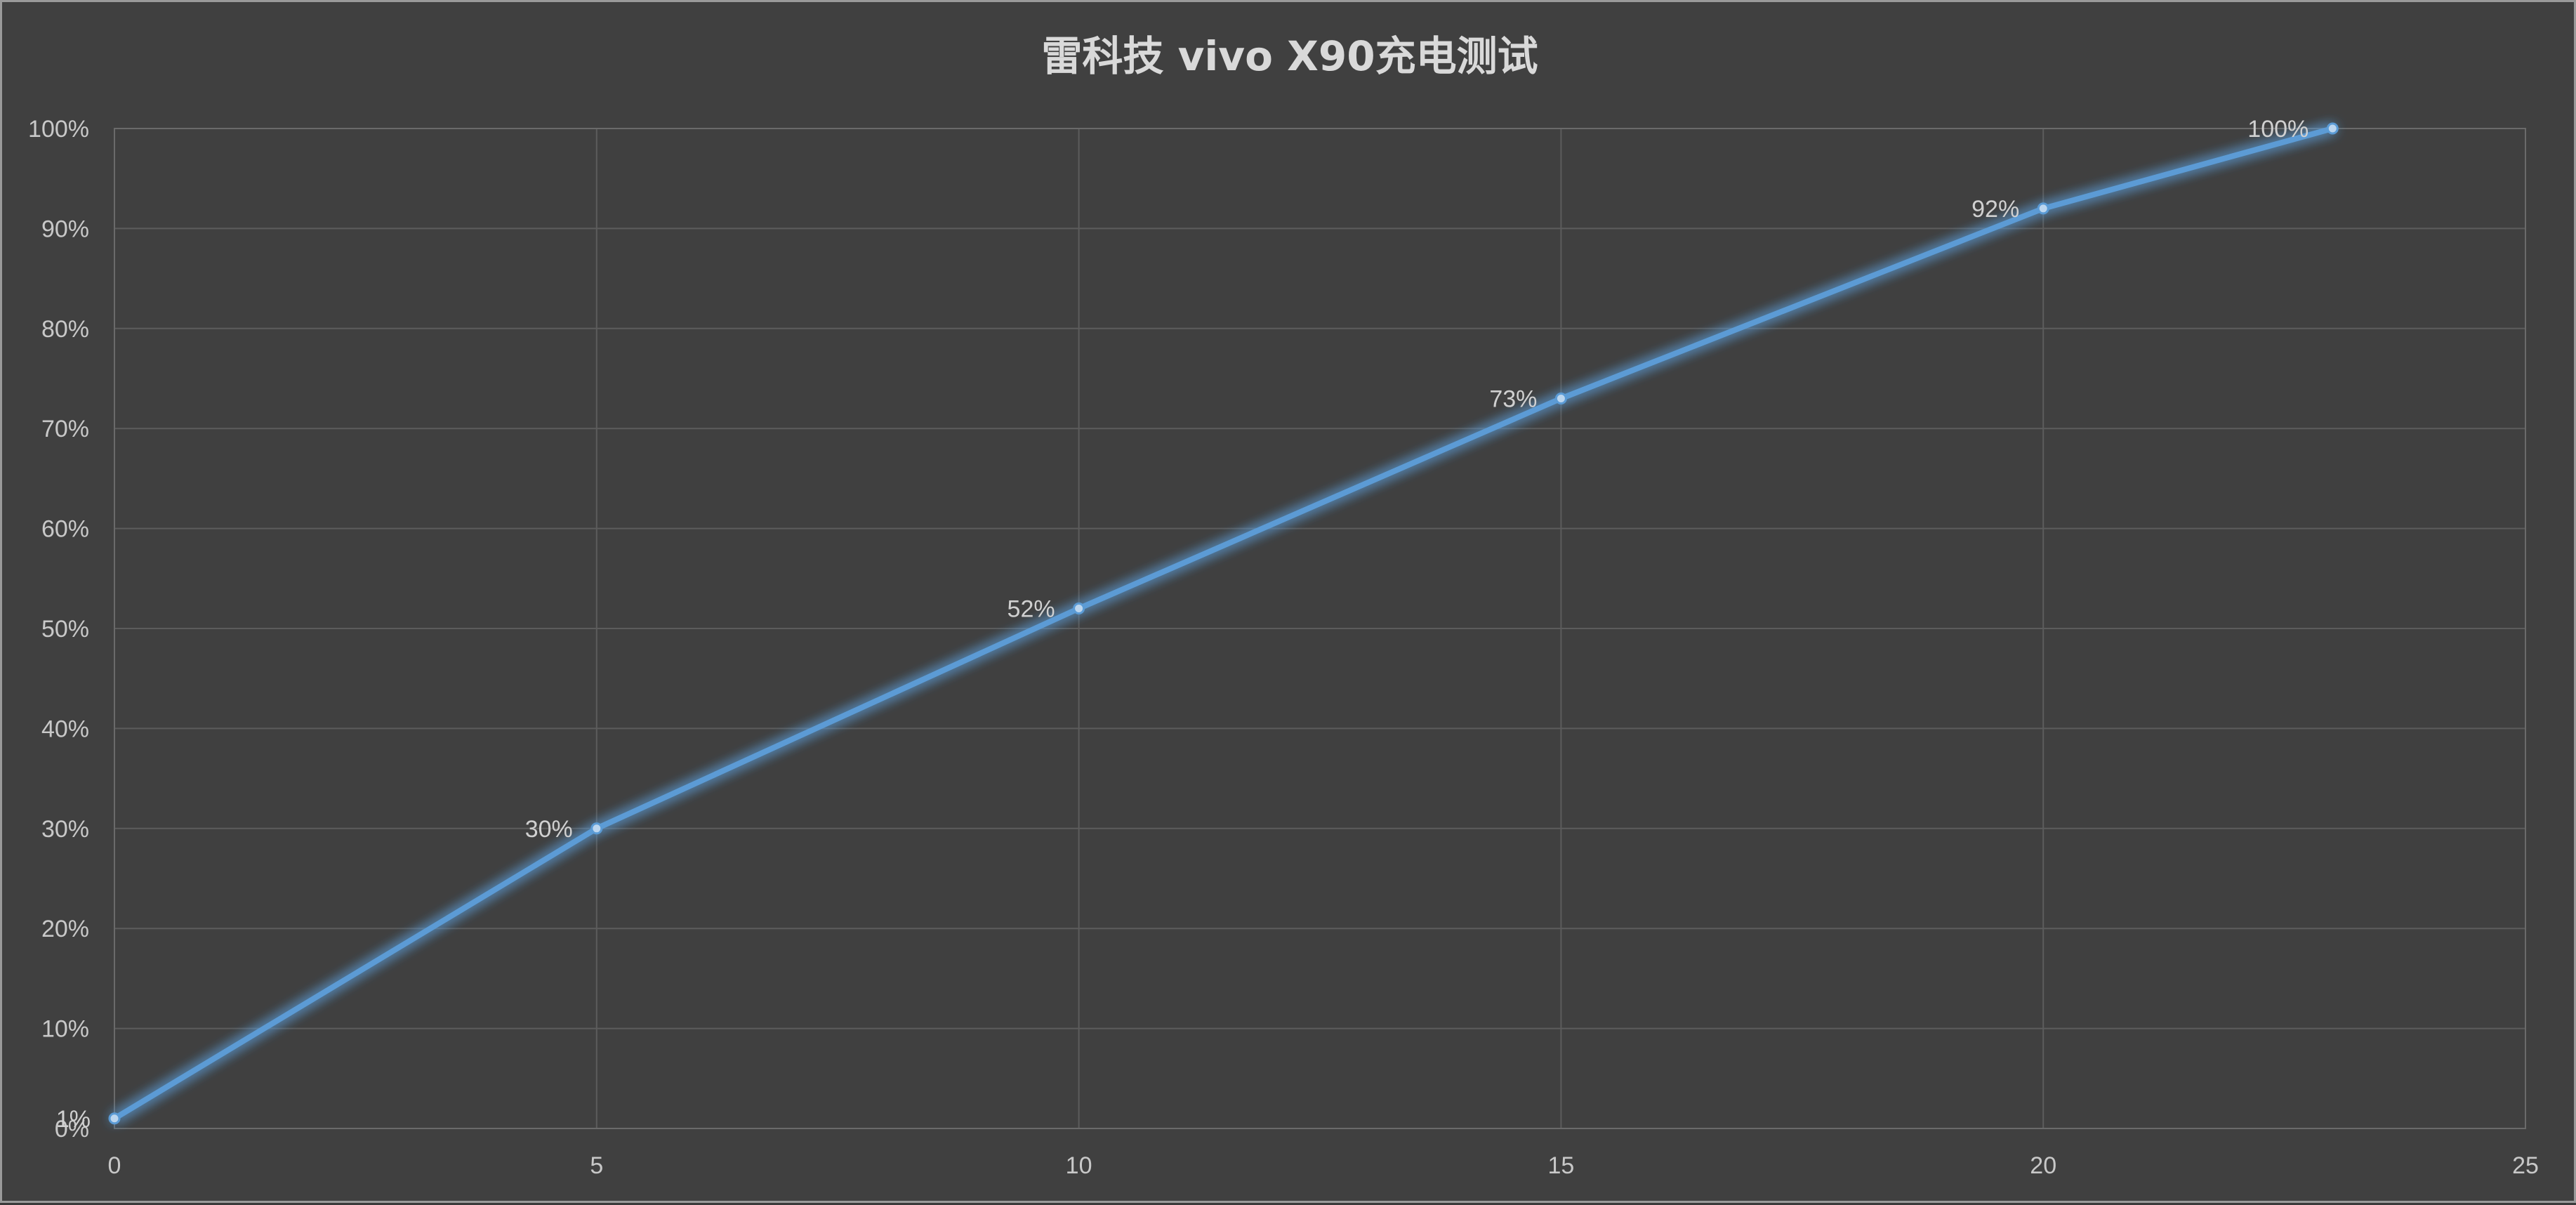  What do you see at coordinates (65, 929) in the screenshot?
I see `y-tick-label: 20%` at bounding box center [65, 929].